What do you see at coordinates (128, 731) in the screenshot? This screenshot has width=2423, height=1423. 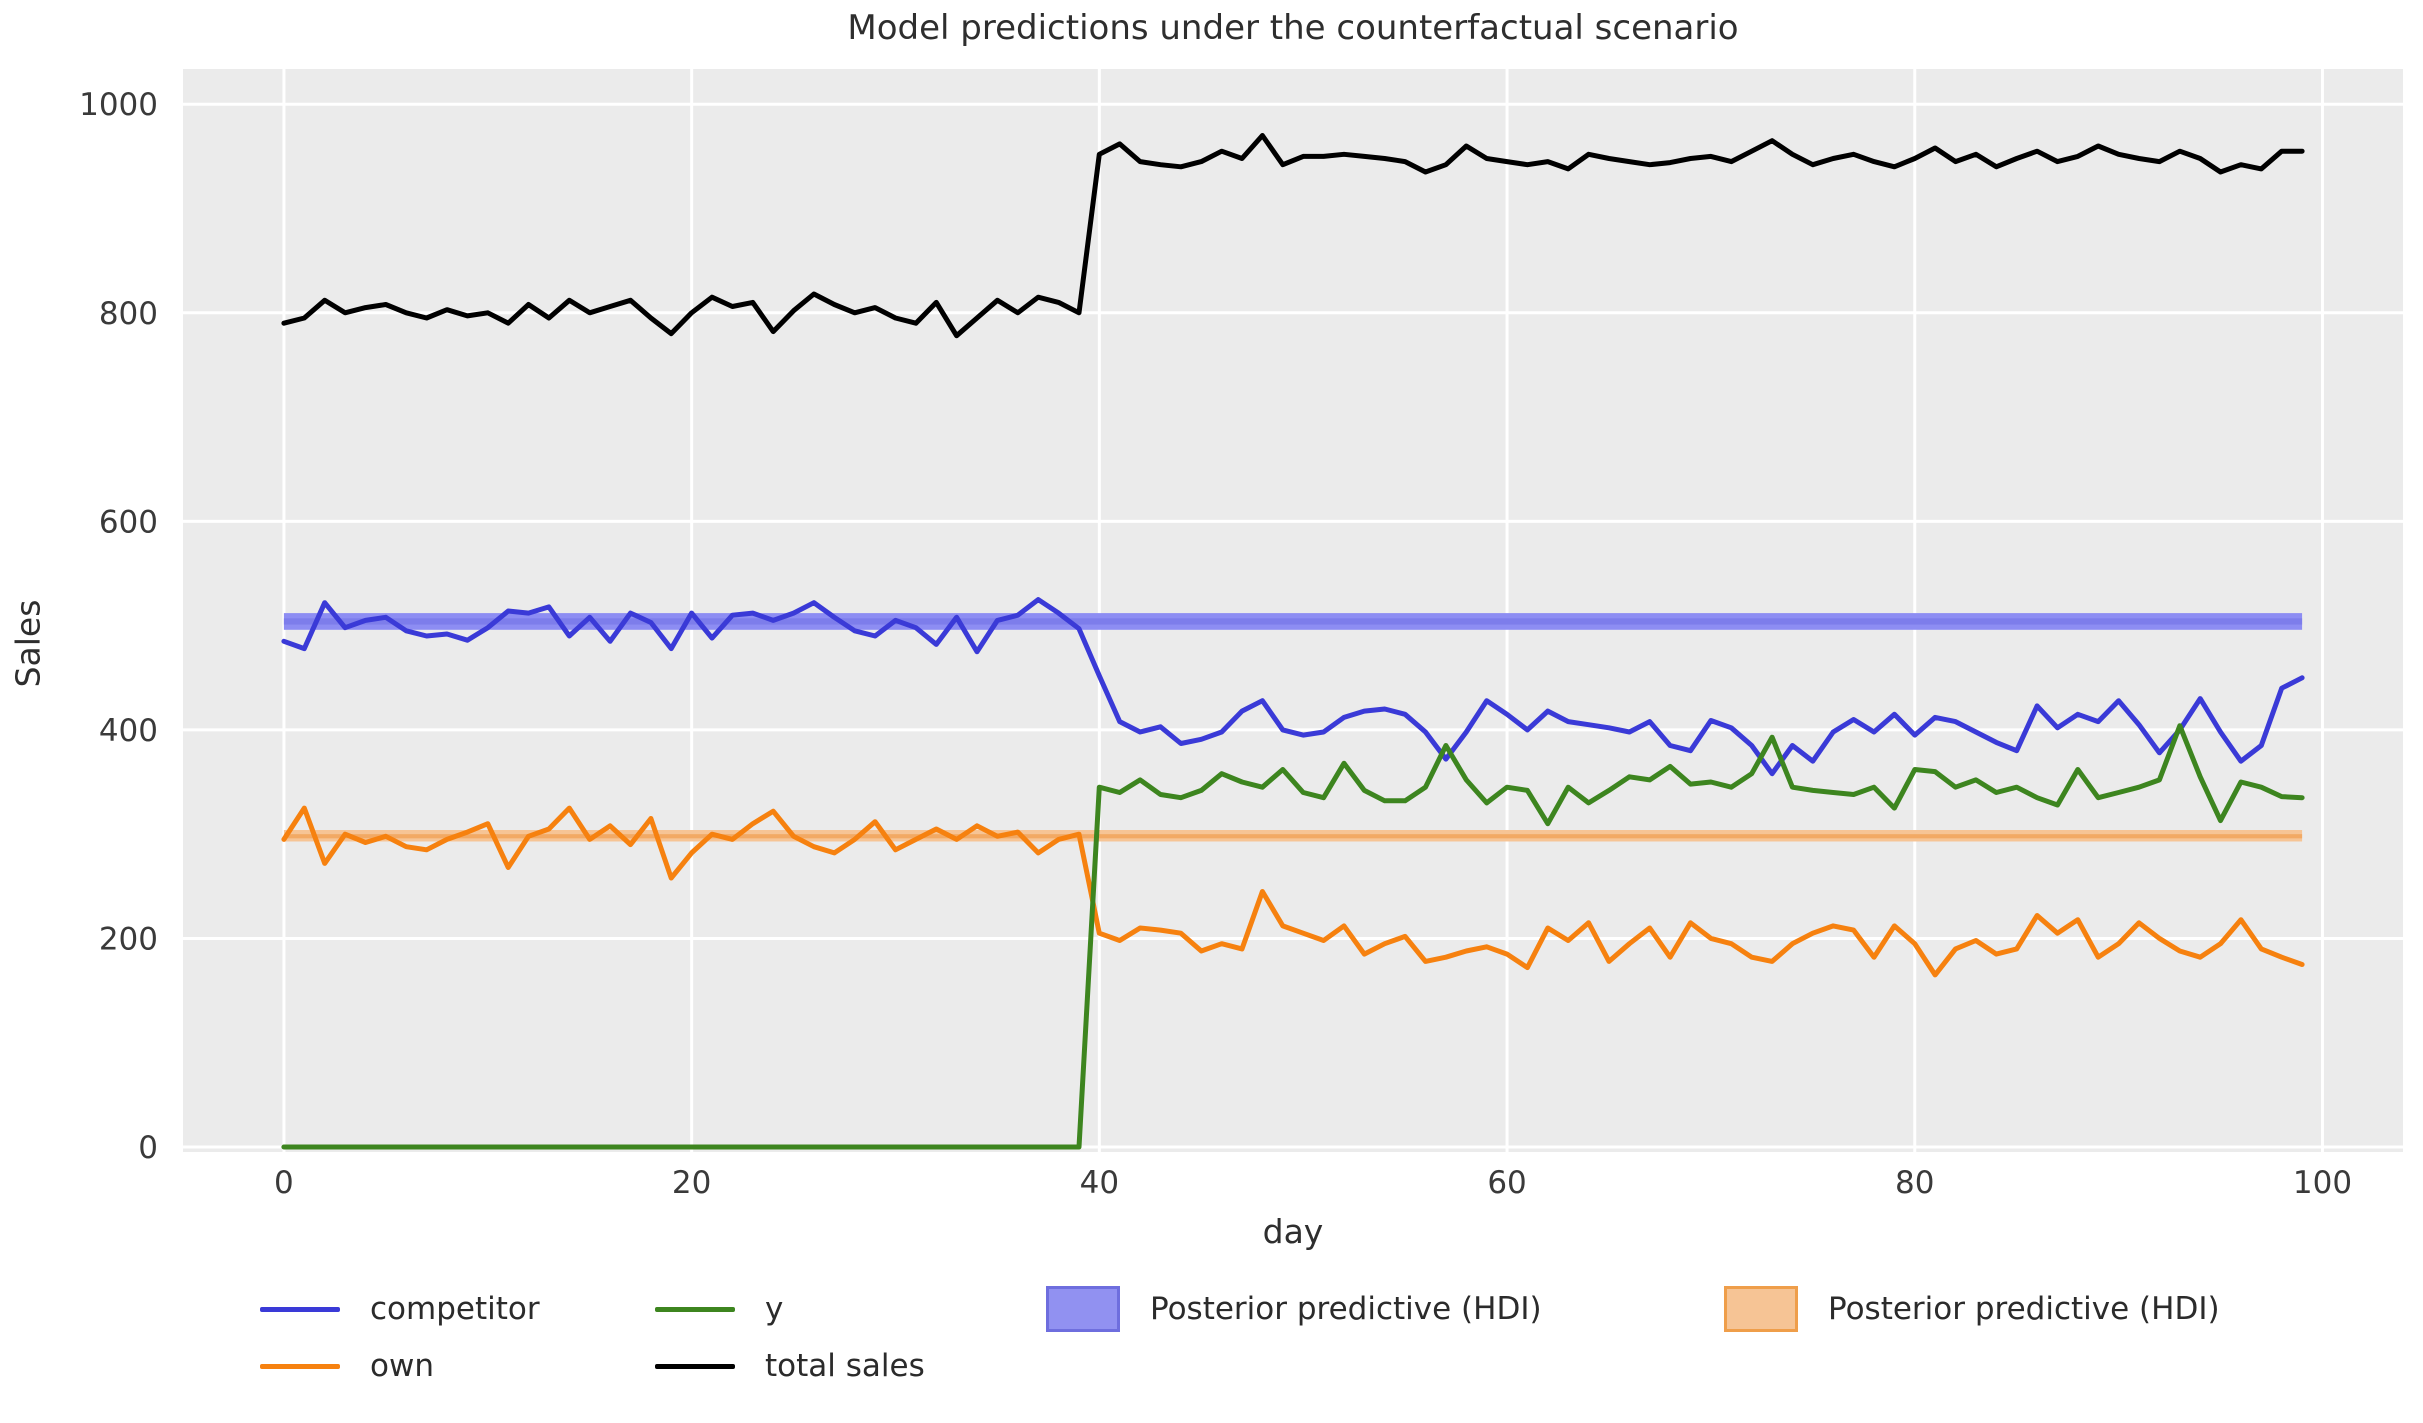 I see `y-tick-label: 400` at bounding box center [128, 731].